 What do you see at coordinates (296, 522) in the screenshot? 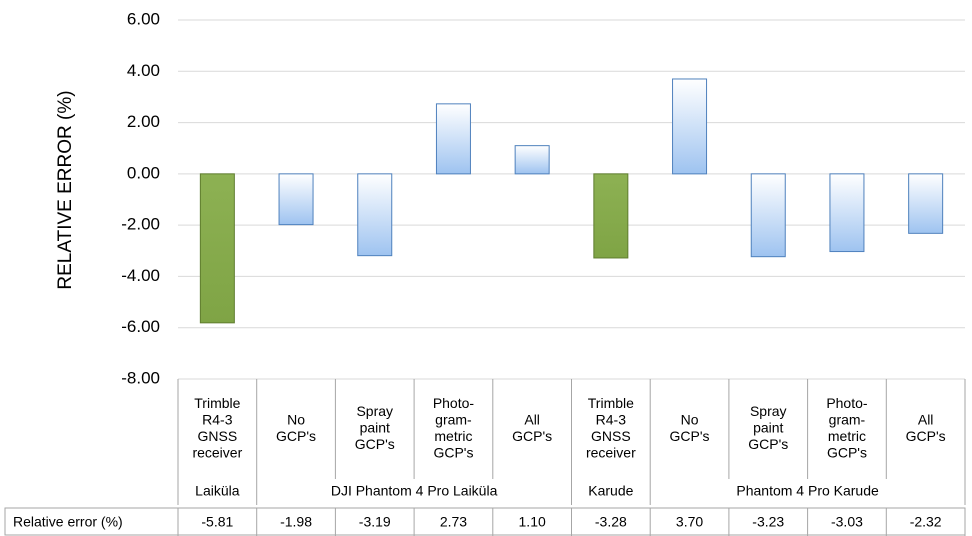
I see `table-value: -1.98` at bounding box center [296, 522].